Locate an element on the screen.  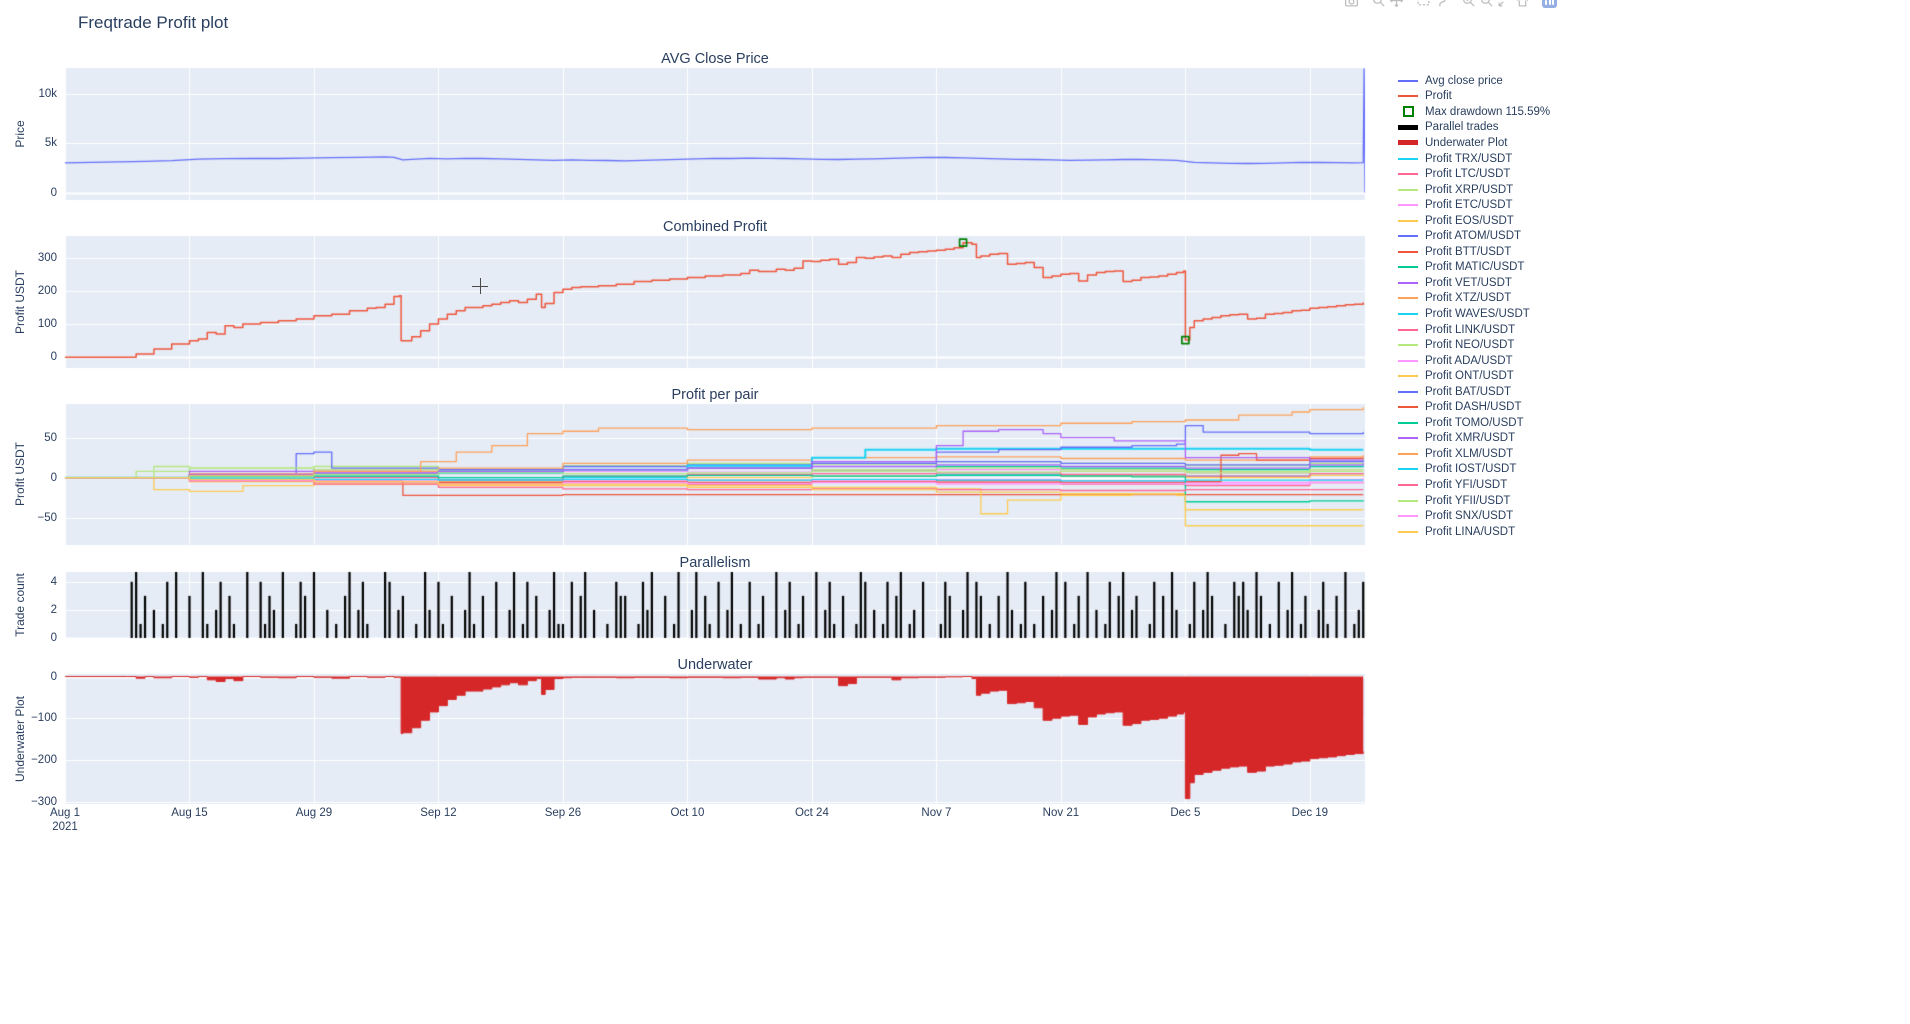
legend-item-label: Profit EOS/USDT is located at coordinates (1469, 220).